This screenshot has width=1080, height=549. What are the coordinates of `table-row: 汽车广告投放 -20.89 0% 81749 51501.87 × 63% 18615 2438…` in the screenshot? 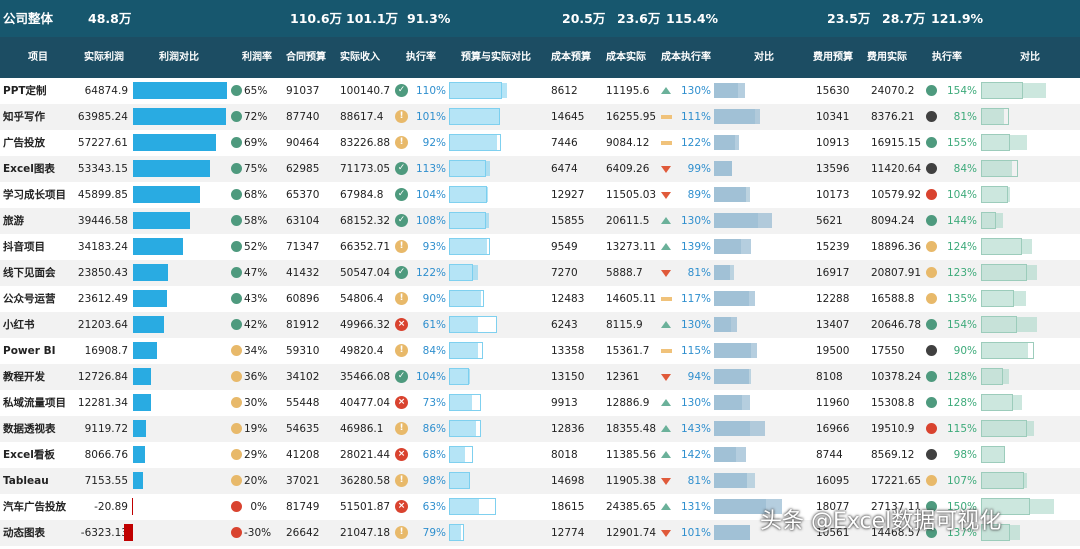 It's located at (540, 507).